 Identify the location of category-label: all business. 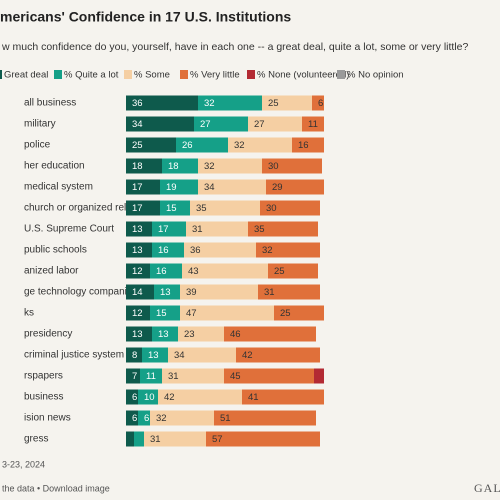
(50, 103).